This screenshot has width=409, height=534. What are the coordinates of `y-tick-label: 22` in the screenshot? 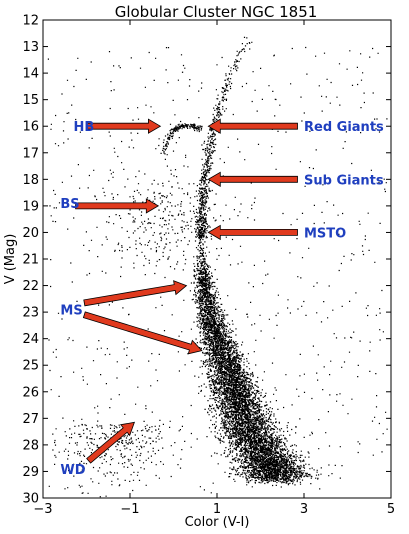 It's located at (30, 286).